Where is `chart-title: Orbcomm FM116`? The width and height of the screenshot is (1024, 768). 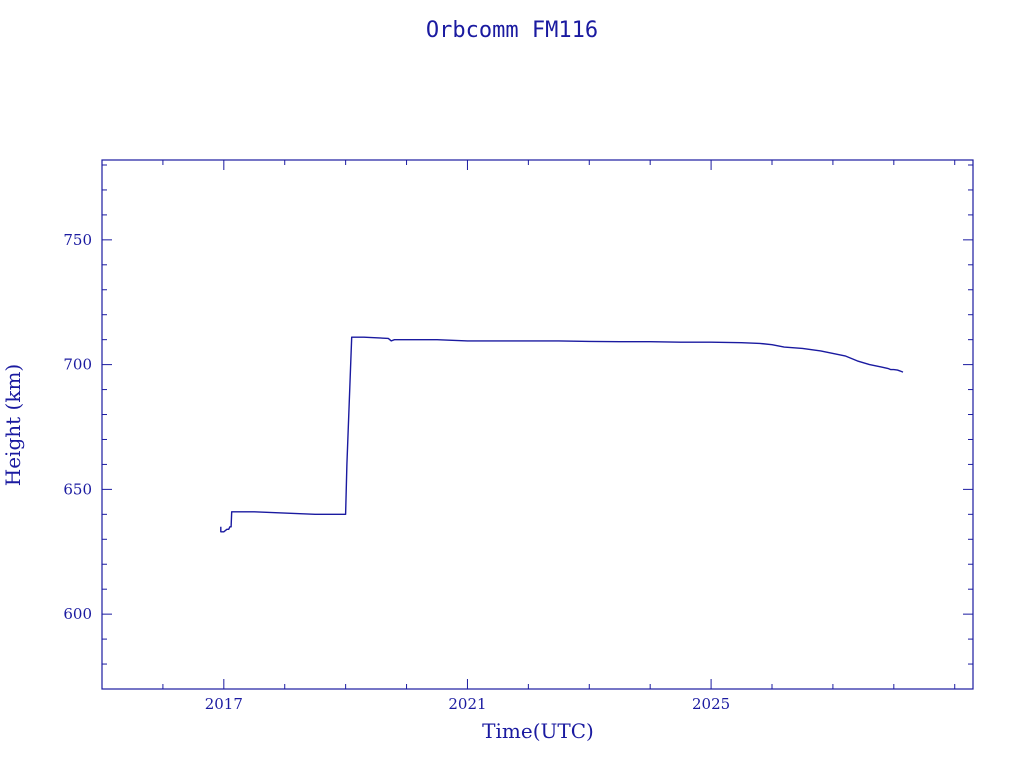 chart-title: Orbcomm FM116 is located at coordinates (512, 30).